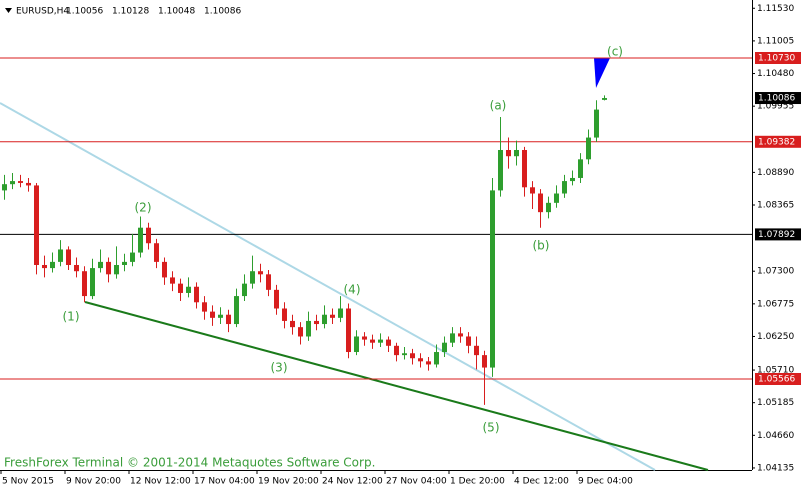 The width and height of the screenshot is (804, 490). I want to click on x-tick-label: 27 Nov 04:00, so click(416, 482).